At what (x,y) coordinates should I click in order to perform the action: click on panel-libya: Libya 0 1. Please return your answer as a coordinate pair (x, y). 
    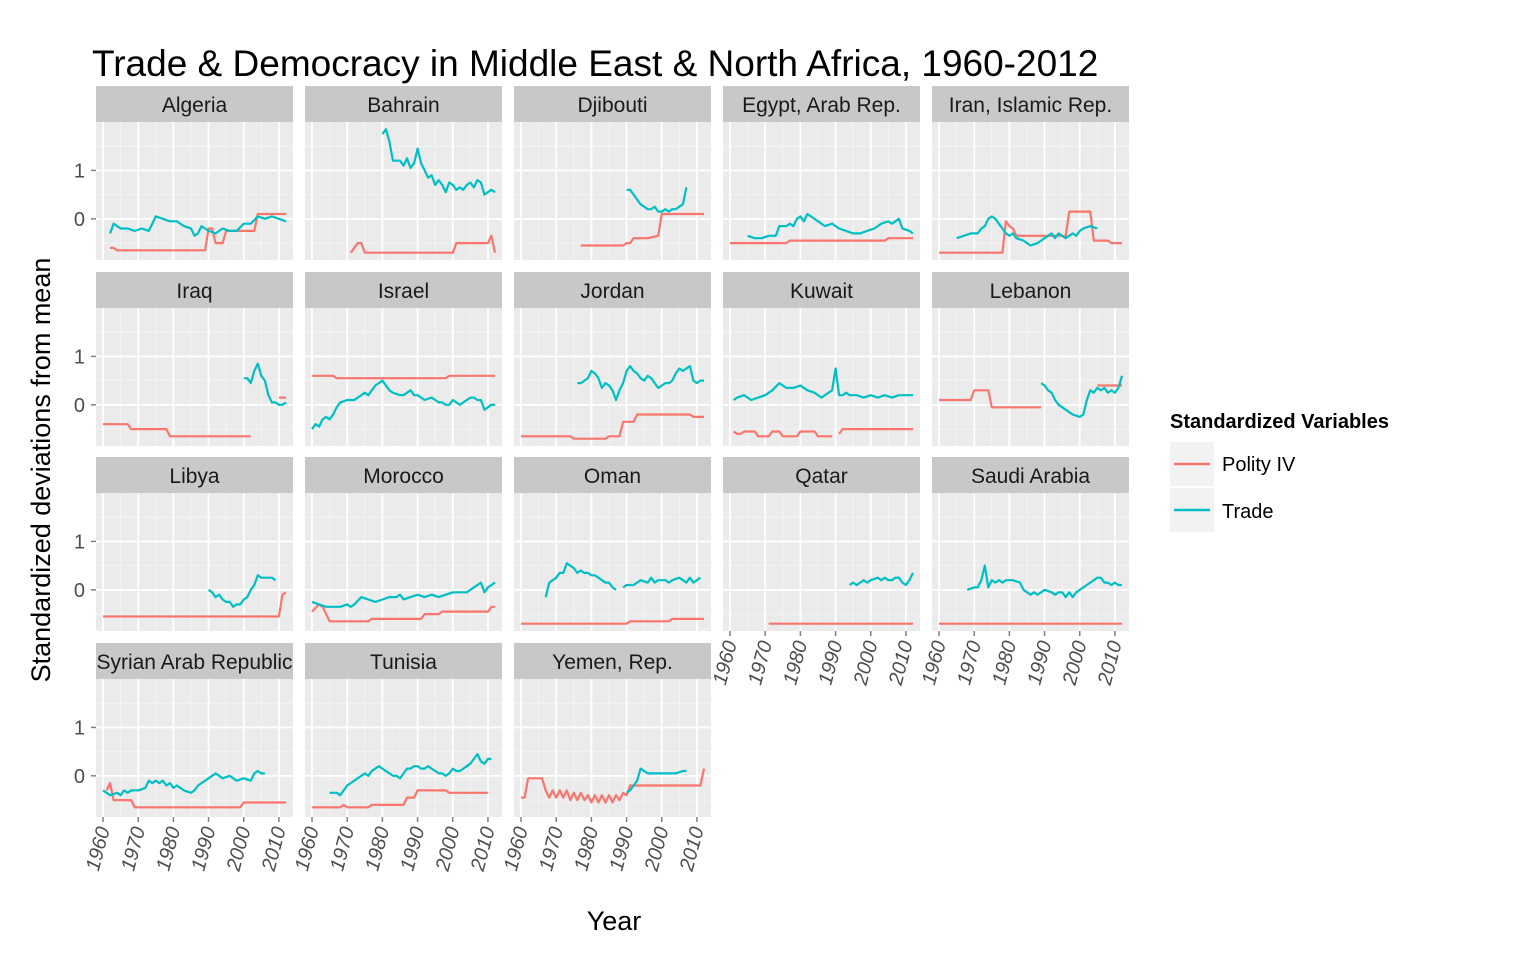
    Looking at the image, I should click on (183, 544).